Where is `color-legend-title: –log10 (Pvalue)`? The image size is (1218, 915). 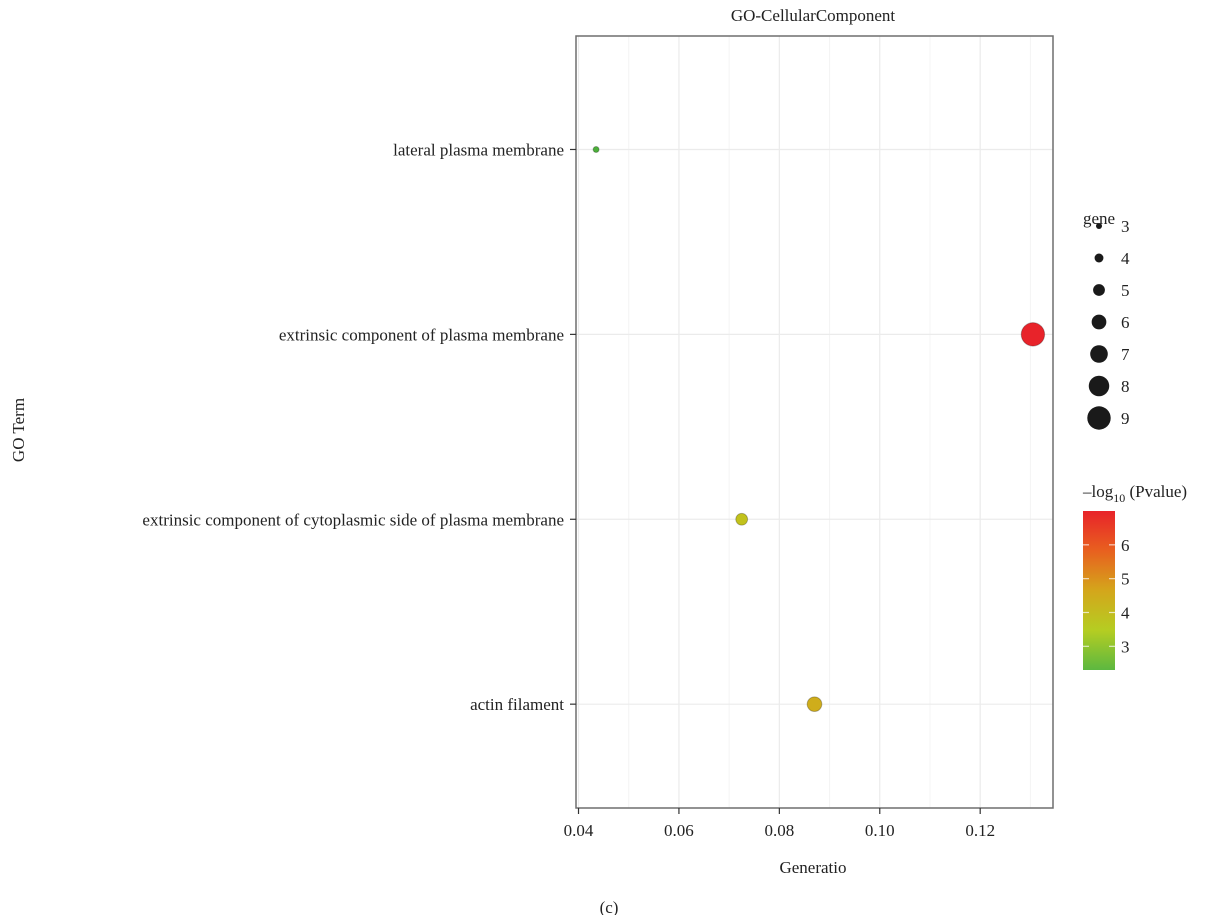
color-legend-title: –log10 (Pvalue) is located at coordinates (1134, 493).